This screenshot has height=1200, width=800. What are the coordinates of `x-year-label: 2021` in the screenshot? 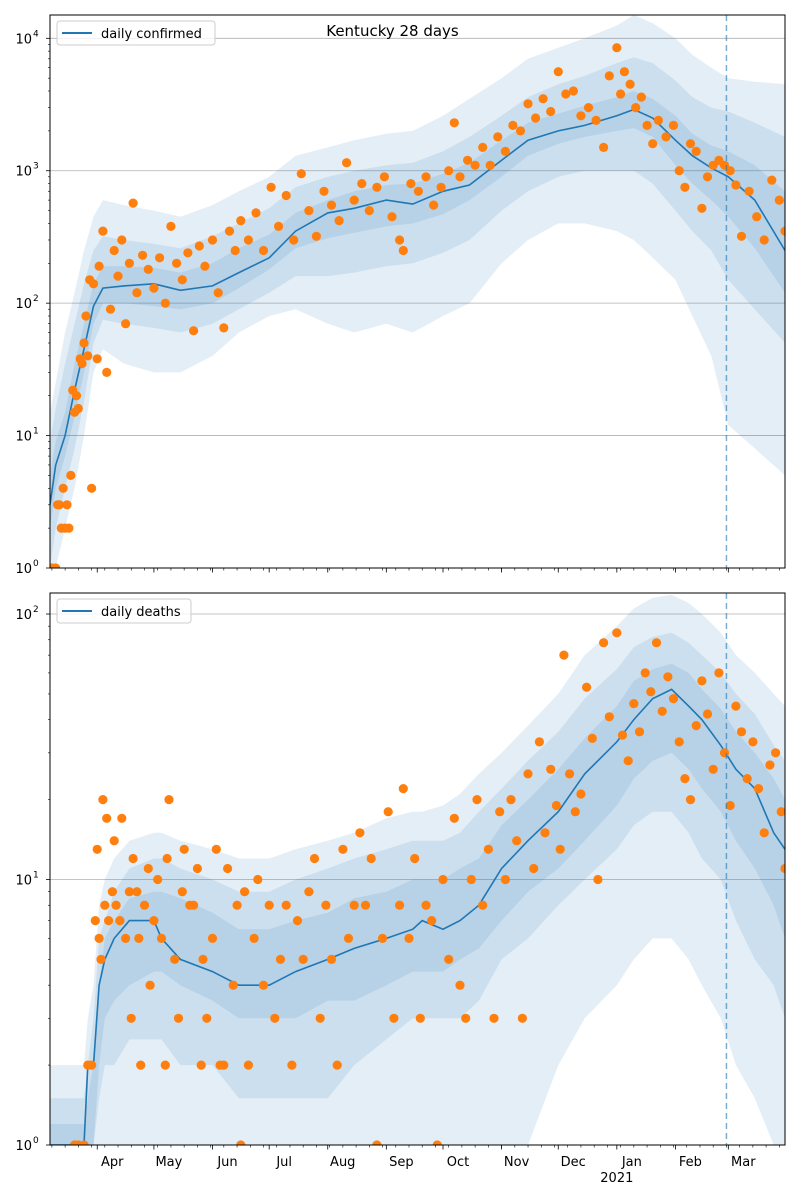 It's located at (616, 1178).